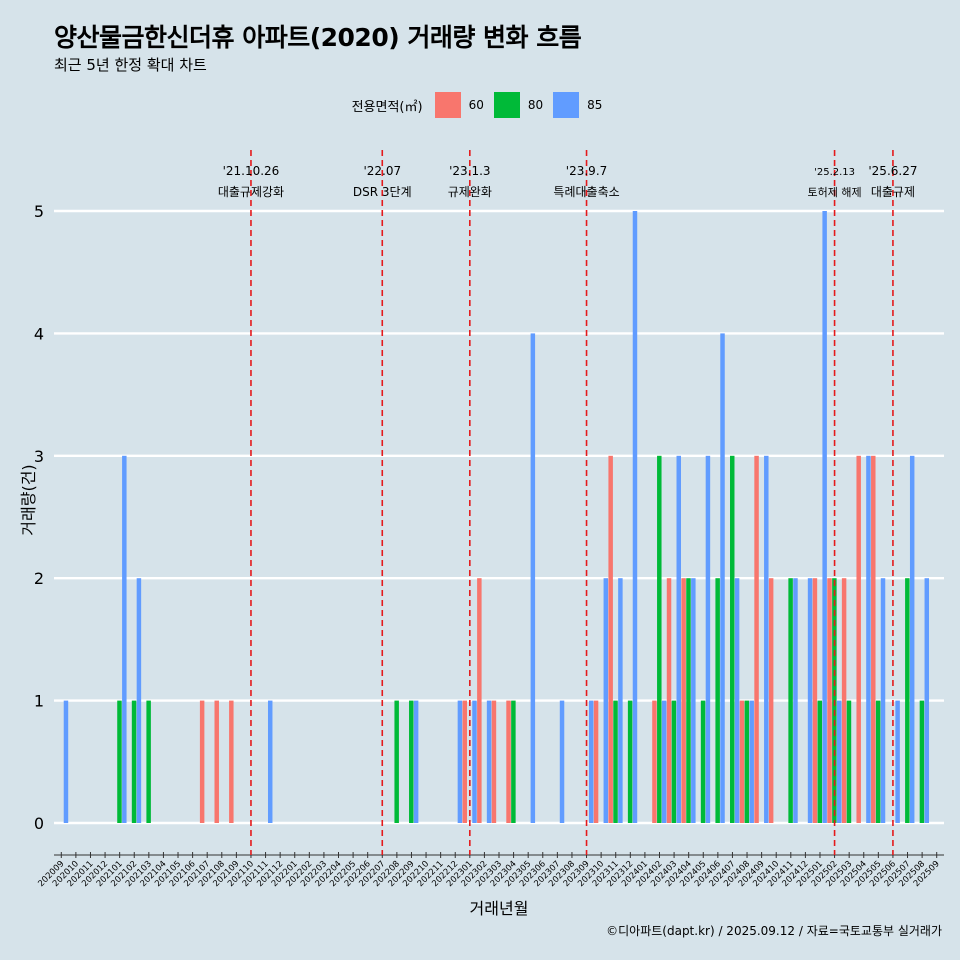 The width and height of the screenshot is (960, 960). Describe the element at coordinates (387, 107) in the screenshot. I see `legend-title: 전용면적(㎡)` at that location.